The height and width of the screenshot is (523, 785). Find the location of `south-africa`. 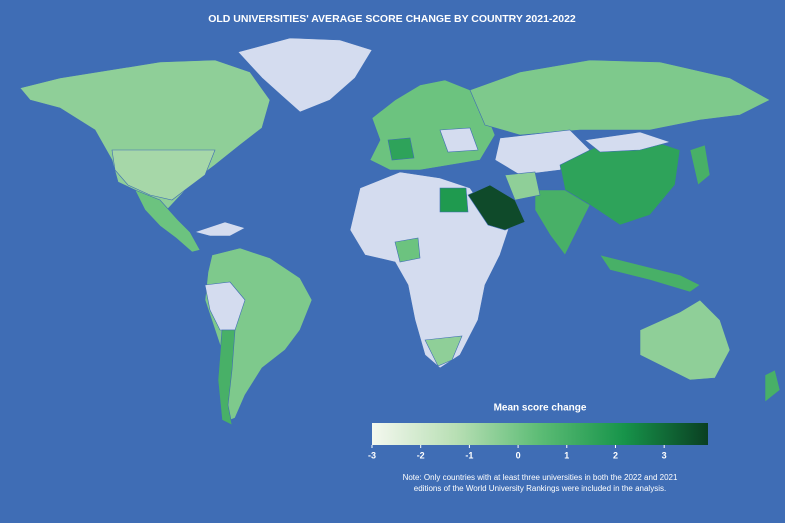

south-africa is located at coordinates (443, 351).